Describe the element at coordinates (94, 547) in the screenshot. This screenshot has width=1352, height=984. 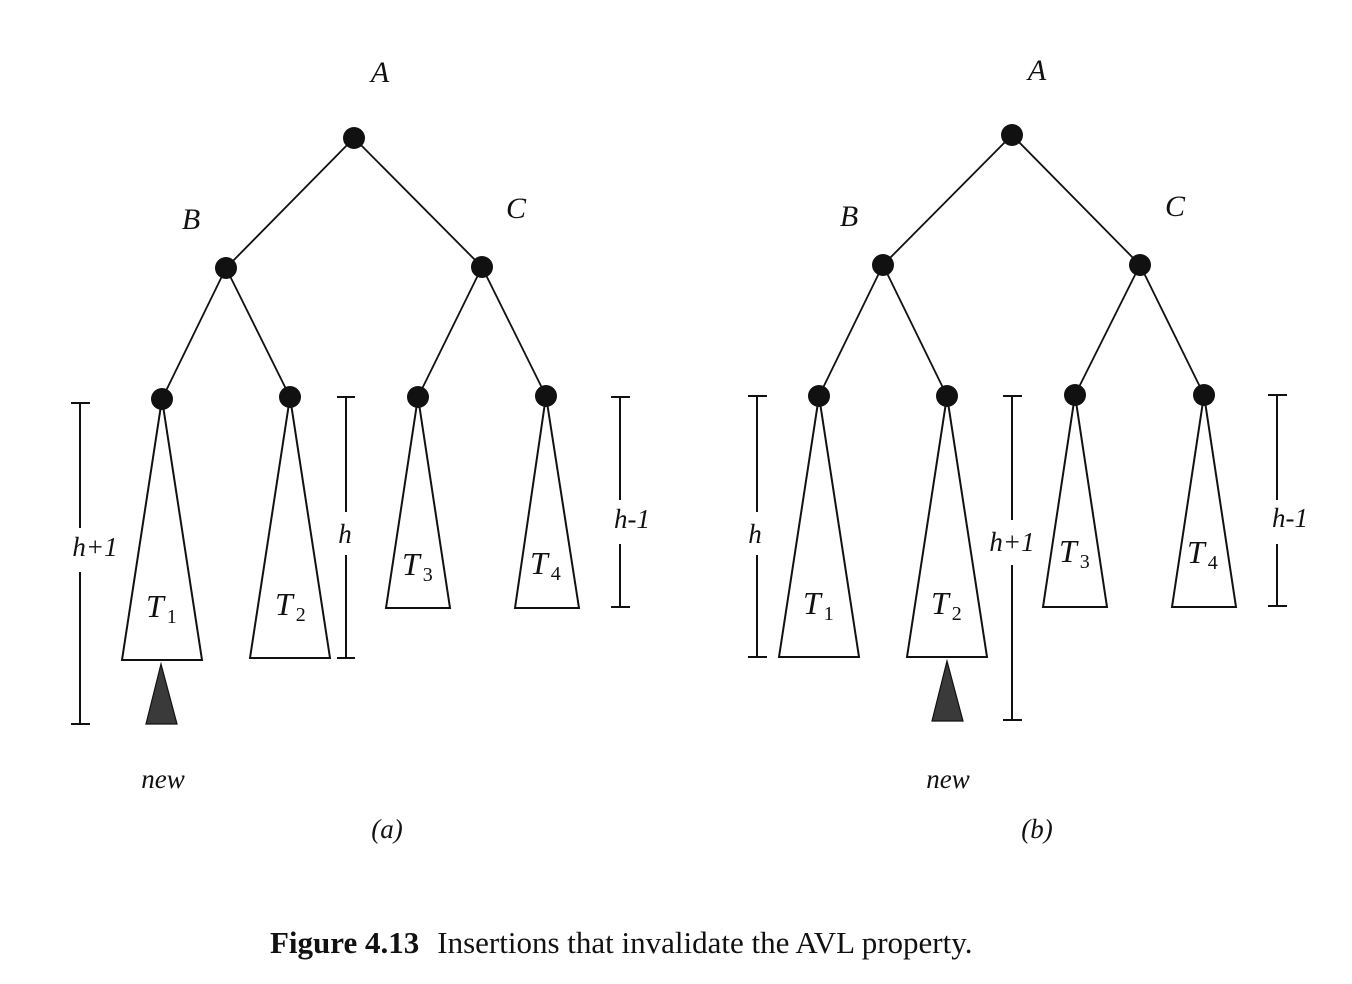
I see `height-label-left: h+1` at that location.